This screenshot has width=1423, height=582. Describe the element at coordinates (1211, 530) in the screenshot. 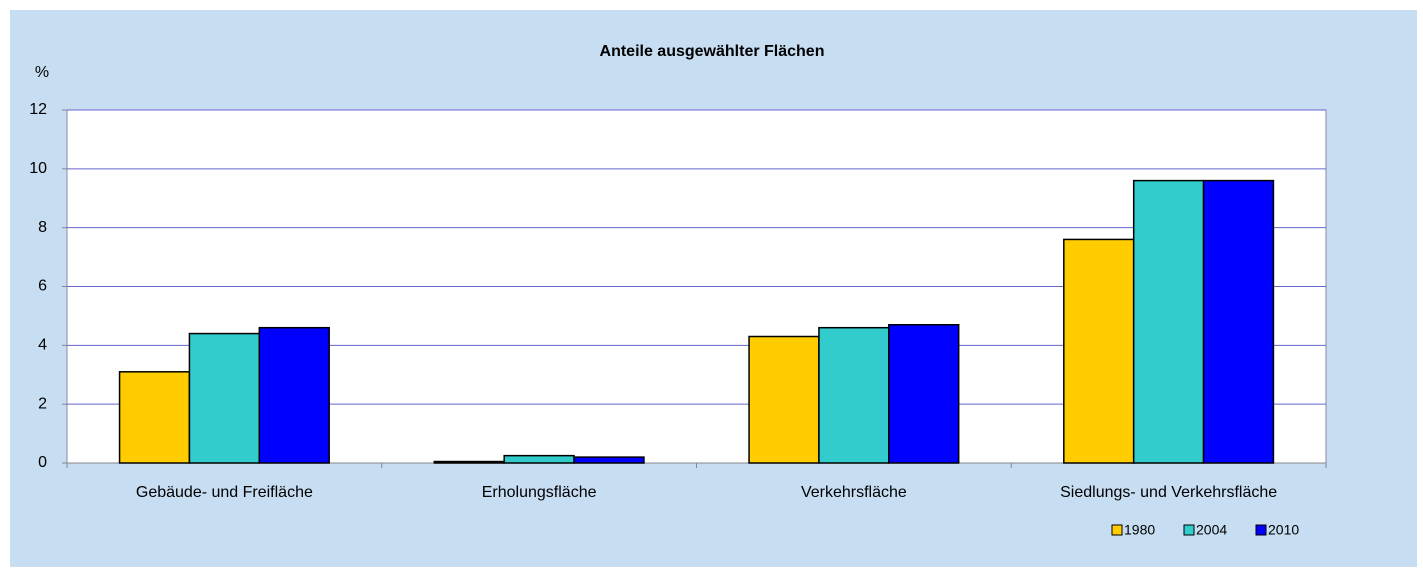

I see `legend-label: 2004` at that location.